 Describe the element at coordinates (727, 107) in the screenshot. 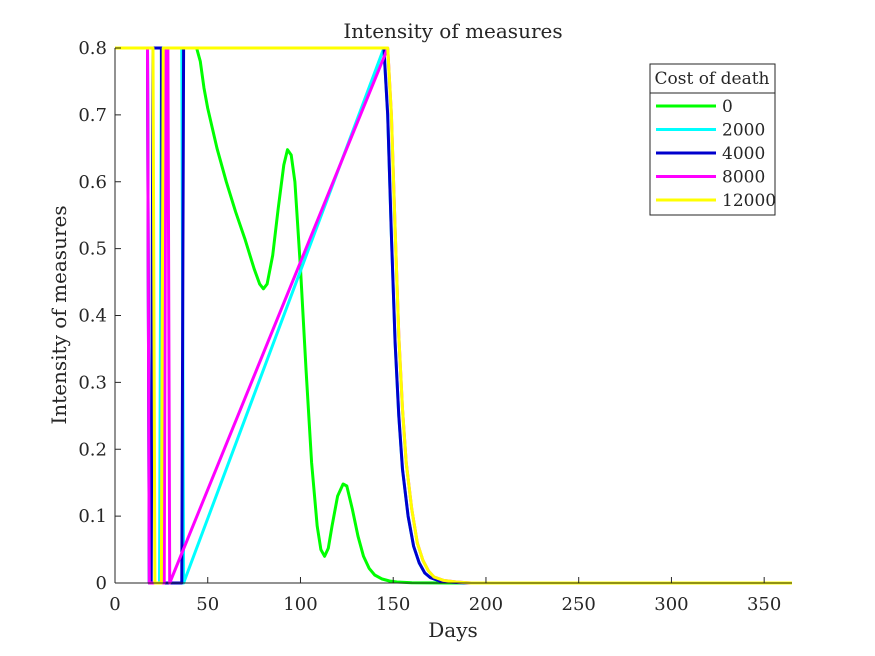

I see `legend-label-0: 0` at that location.